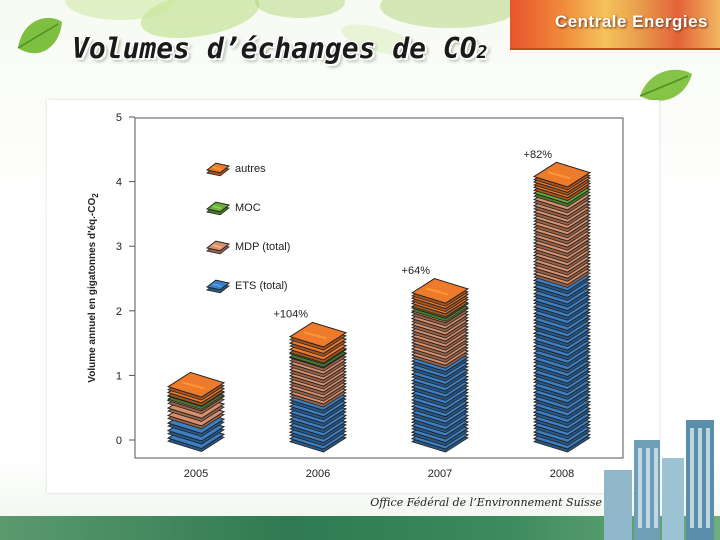 This screenshot has height=540, width=720. Describe the element at coordinates (233, 208) in the screenshot. I see `legend-item: MOC` at that location.